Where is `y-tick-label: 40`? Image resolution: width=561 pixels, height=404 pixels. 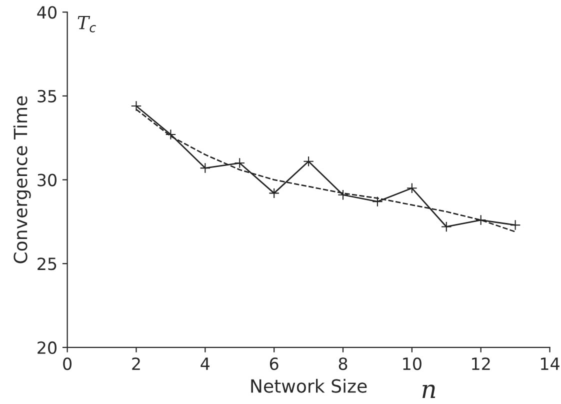 y-tick-label: 40 is located at coordinates (46, 12).